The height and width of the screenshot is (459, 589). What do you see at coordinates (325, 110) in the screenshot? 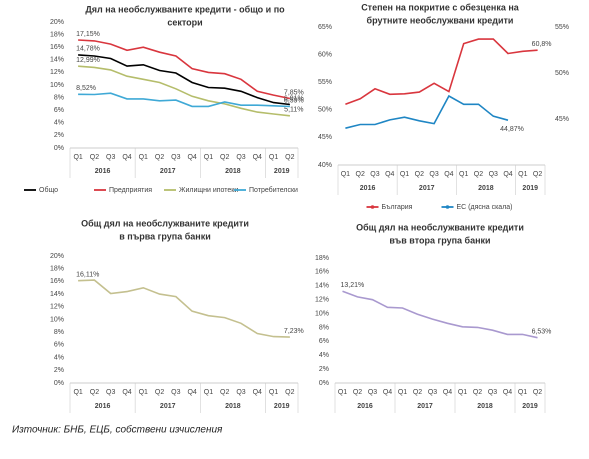
I see `y-tick-label: 50%` at bounding box center [325, 110].